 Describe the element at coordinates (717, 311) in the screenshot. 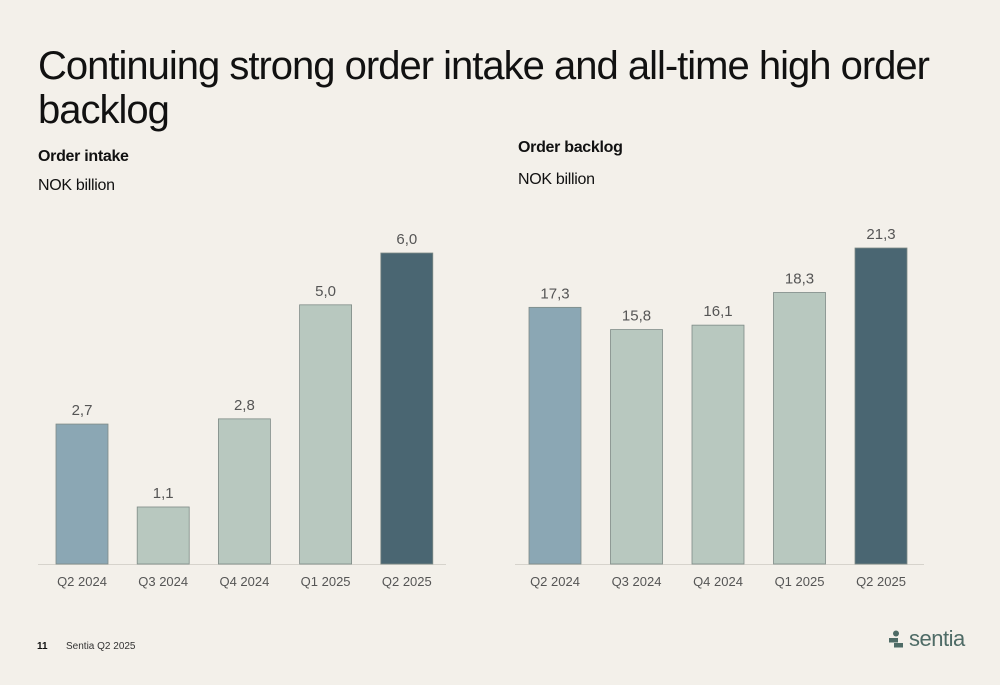

I see `order-backlog-value-label: 16,1` at that location.